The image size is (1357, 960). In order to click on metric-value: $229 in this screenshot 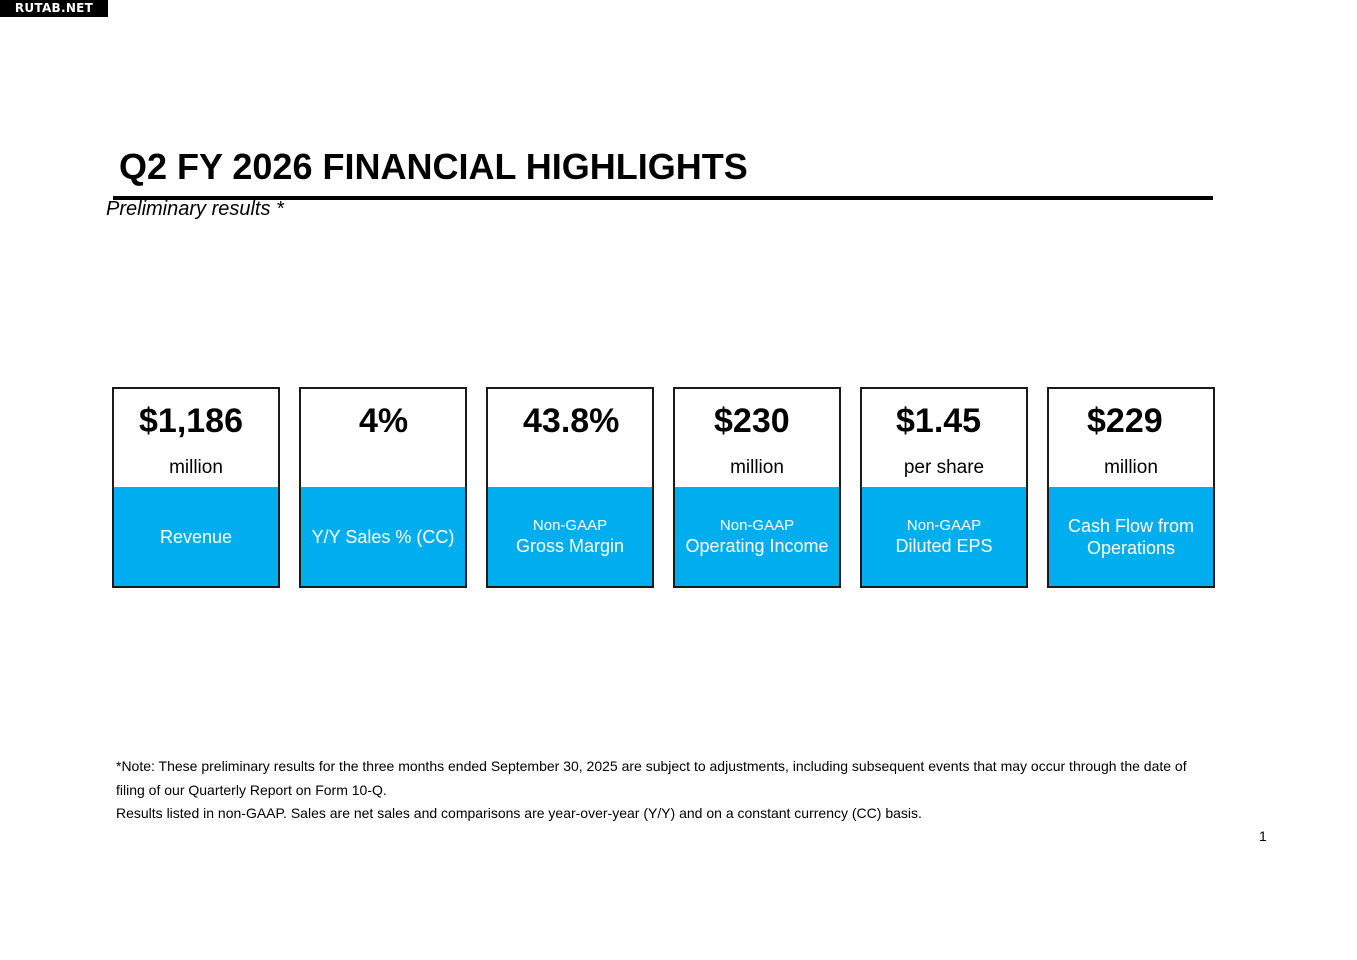, I will do `click(1125, 421)`.